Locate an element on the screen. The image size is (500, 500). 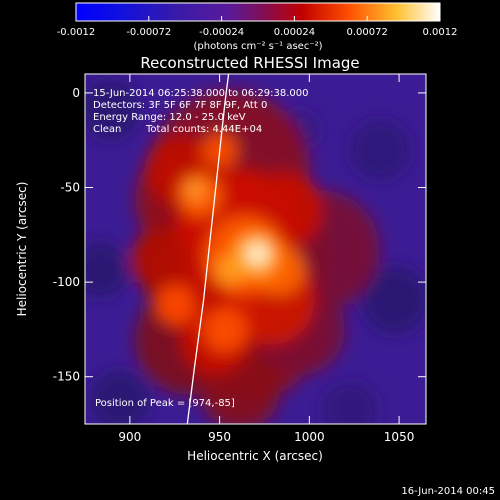
colorbar-tick-label: 0.00072 is located at coordinates (367, 32).